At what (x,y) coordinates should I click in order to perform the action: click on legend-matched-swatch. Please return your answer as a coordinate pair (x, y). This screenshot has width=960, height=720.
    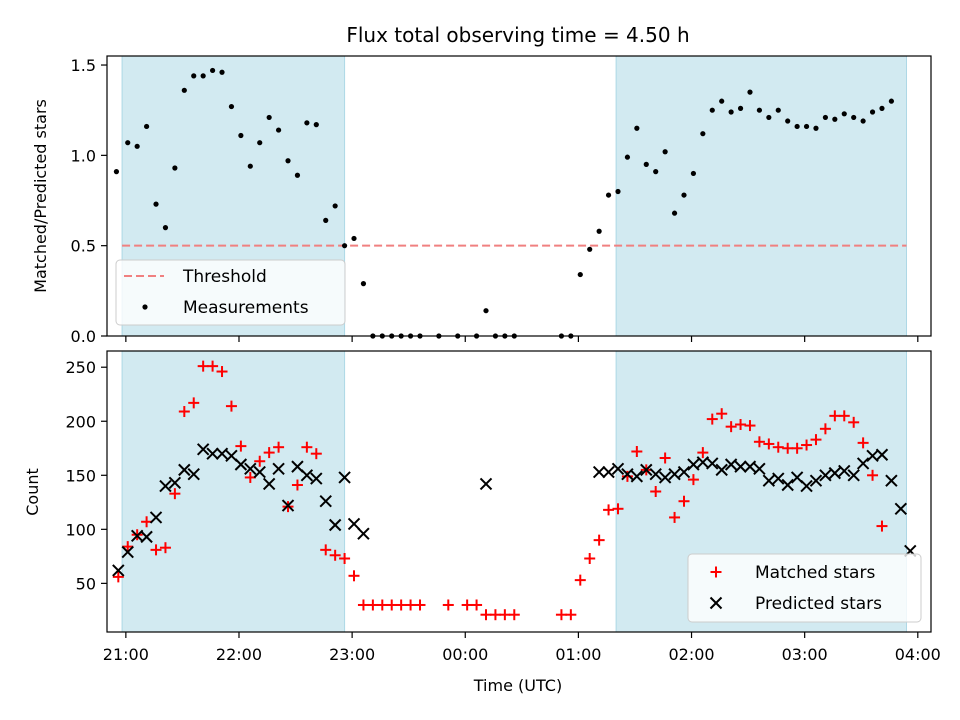
    Looking at the image, I should click on (716, 572).